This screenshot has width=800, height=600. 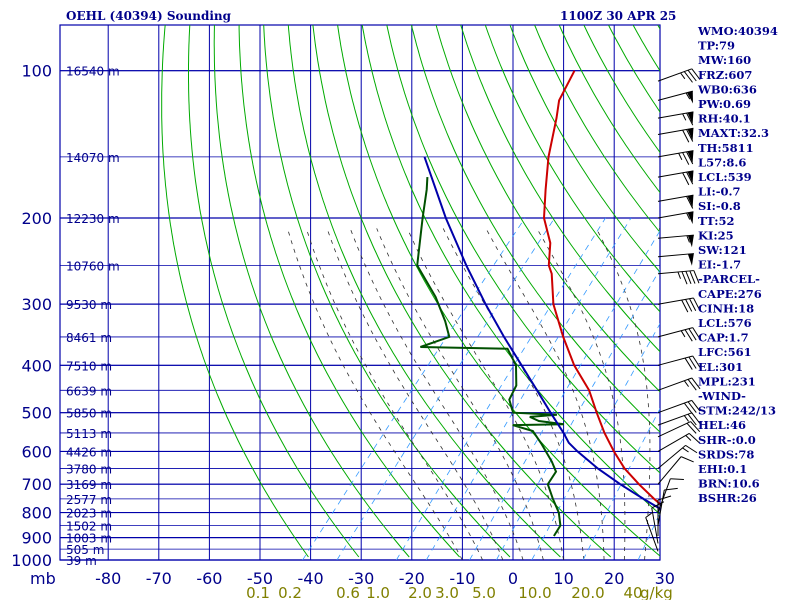 What do you see at coordinates (614, 578) in the screenshot?
I see `temperature-tick-label: 20` at bounding box center [614, 578].